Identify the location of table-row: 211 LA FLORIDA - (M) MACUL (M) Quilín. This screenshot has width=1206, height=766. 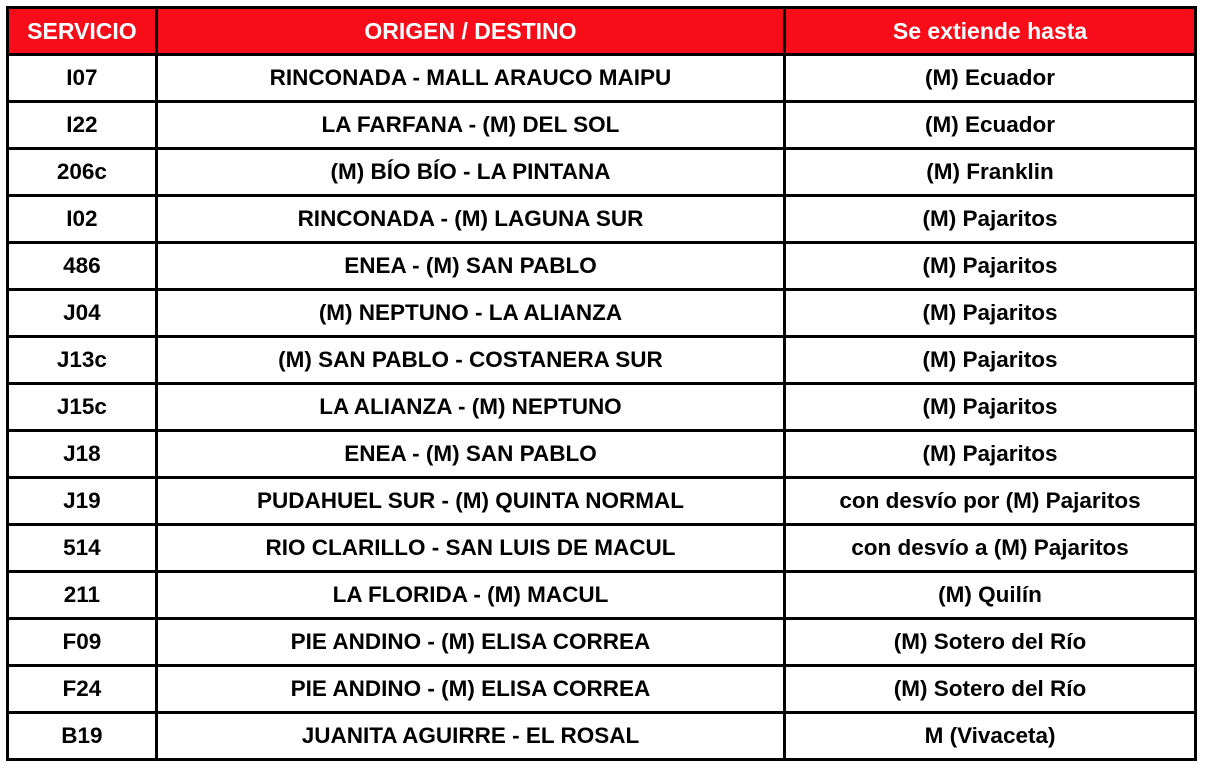
(601, 595).